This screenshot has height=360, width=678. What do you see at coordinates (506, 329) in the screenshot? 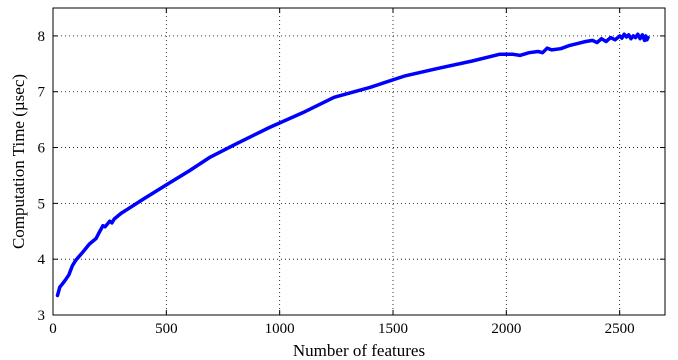
I see `x-tick-label: 2000` at bounding box center [506, 329].